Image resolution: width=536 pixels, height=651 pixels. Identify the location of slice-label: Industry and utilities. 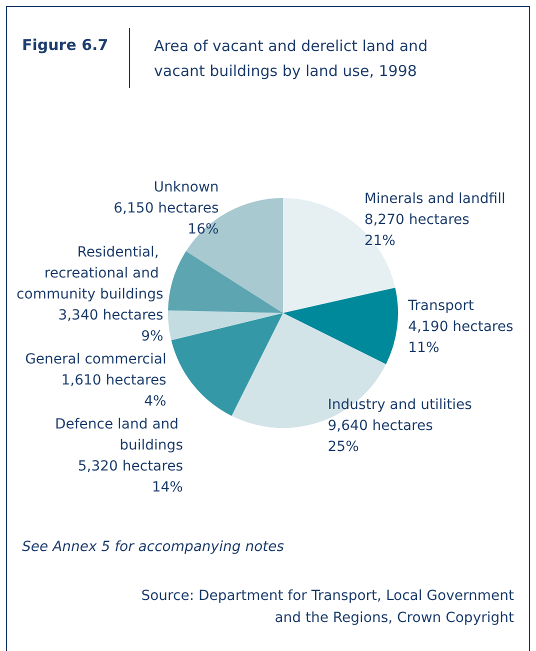
(400, 404).